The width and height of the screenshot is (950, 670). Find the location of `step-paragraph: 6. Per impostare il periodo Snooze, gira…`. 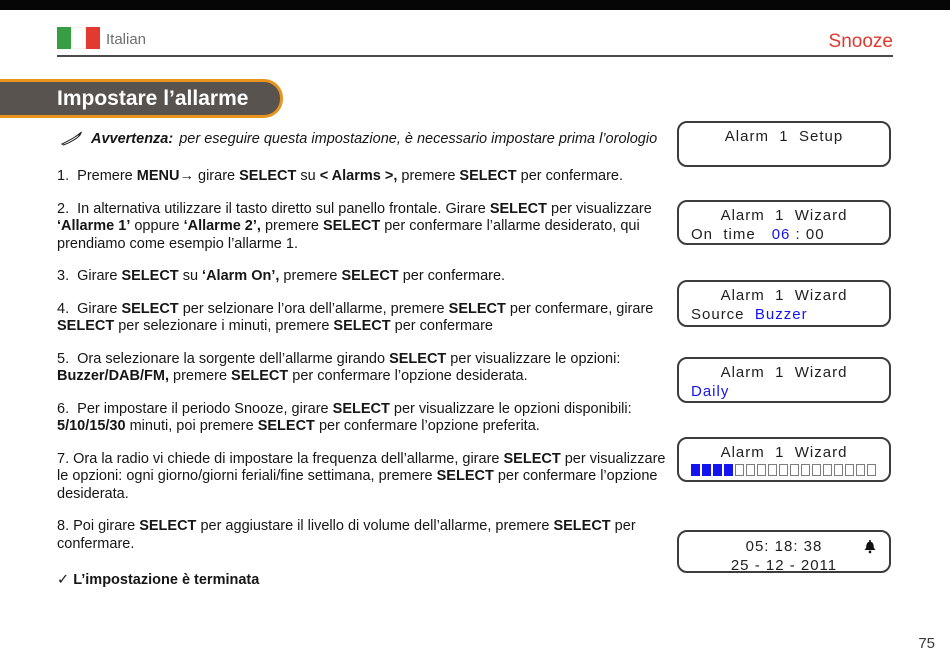

step-paragraph: 6. Per impostare il periodo Snooze, gira… is located at coordinates (346, 417).